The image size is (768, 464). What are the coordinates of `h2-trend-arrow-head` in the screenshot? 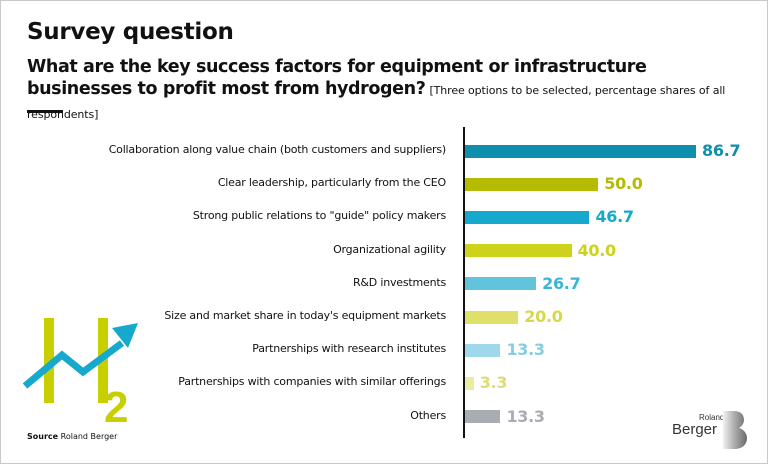 It's located at (125, 335).